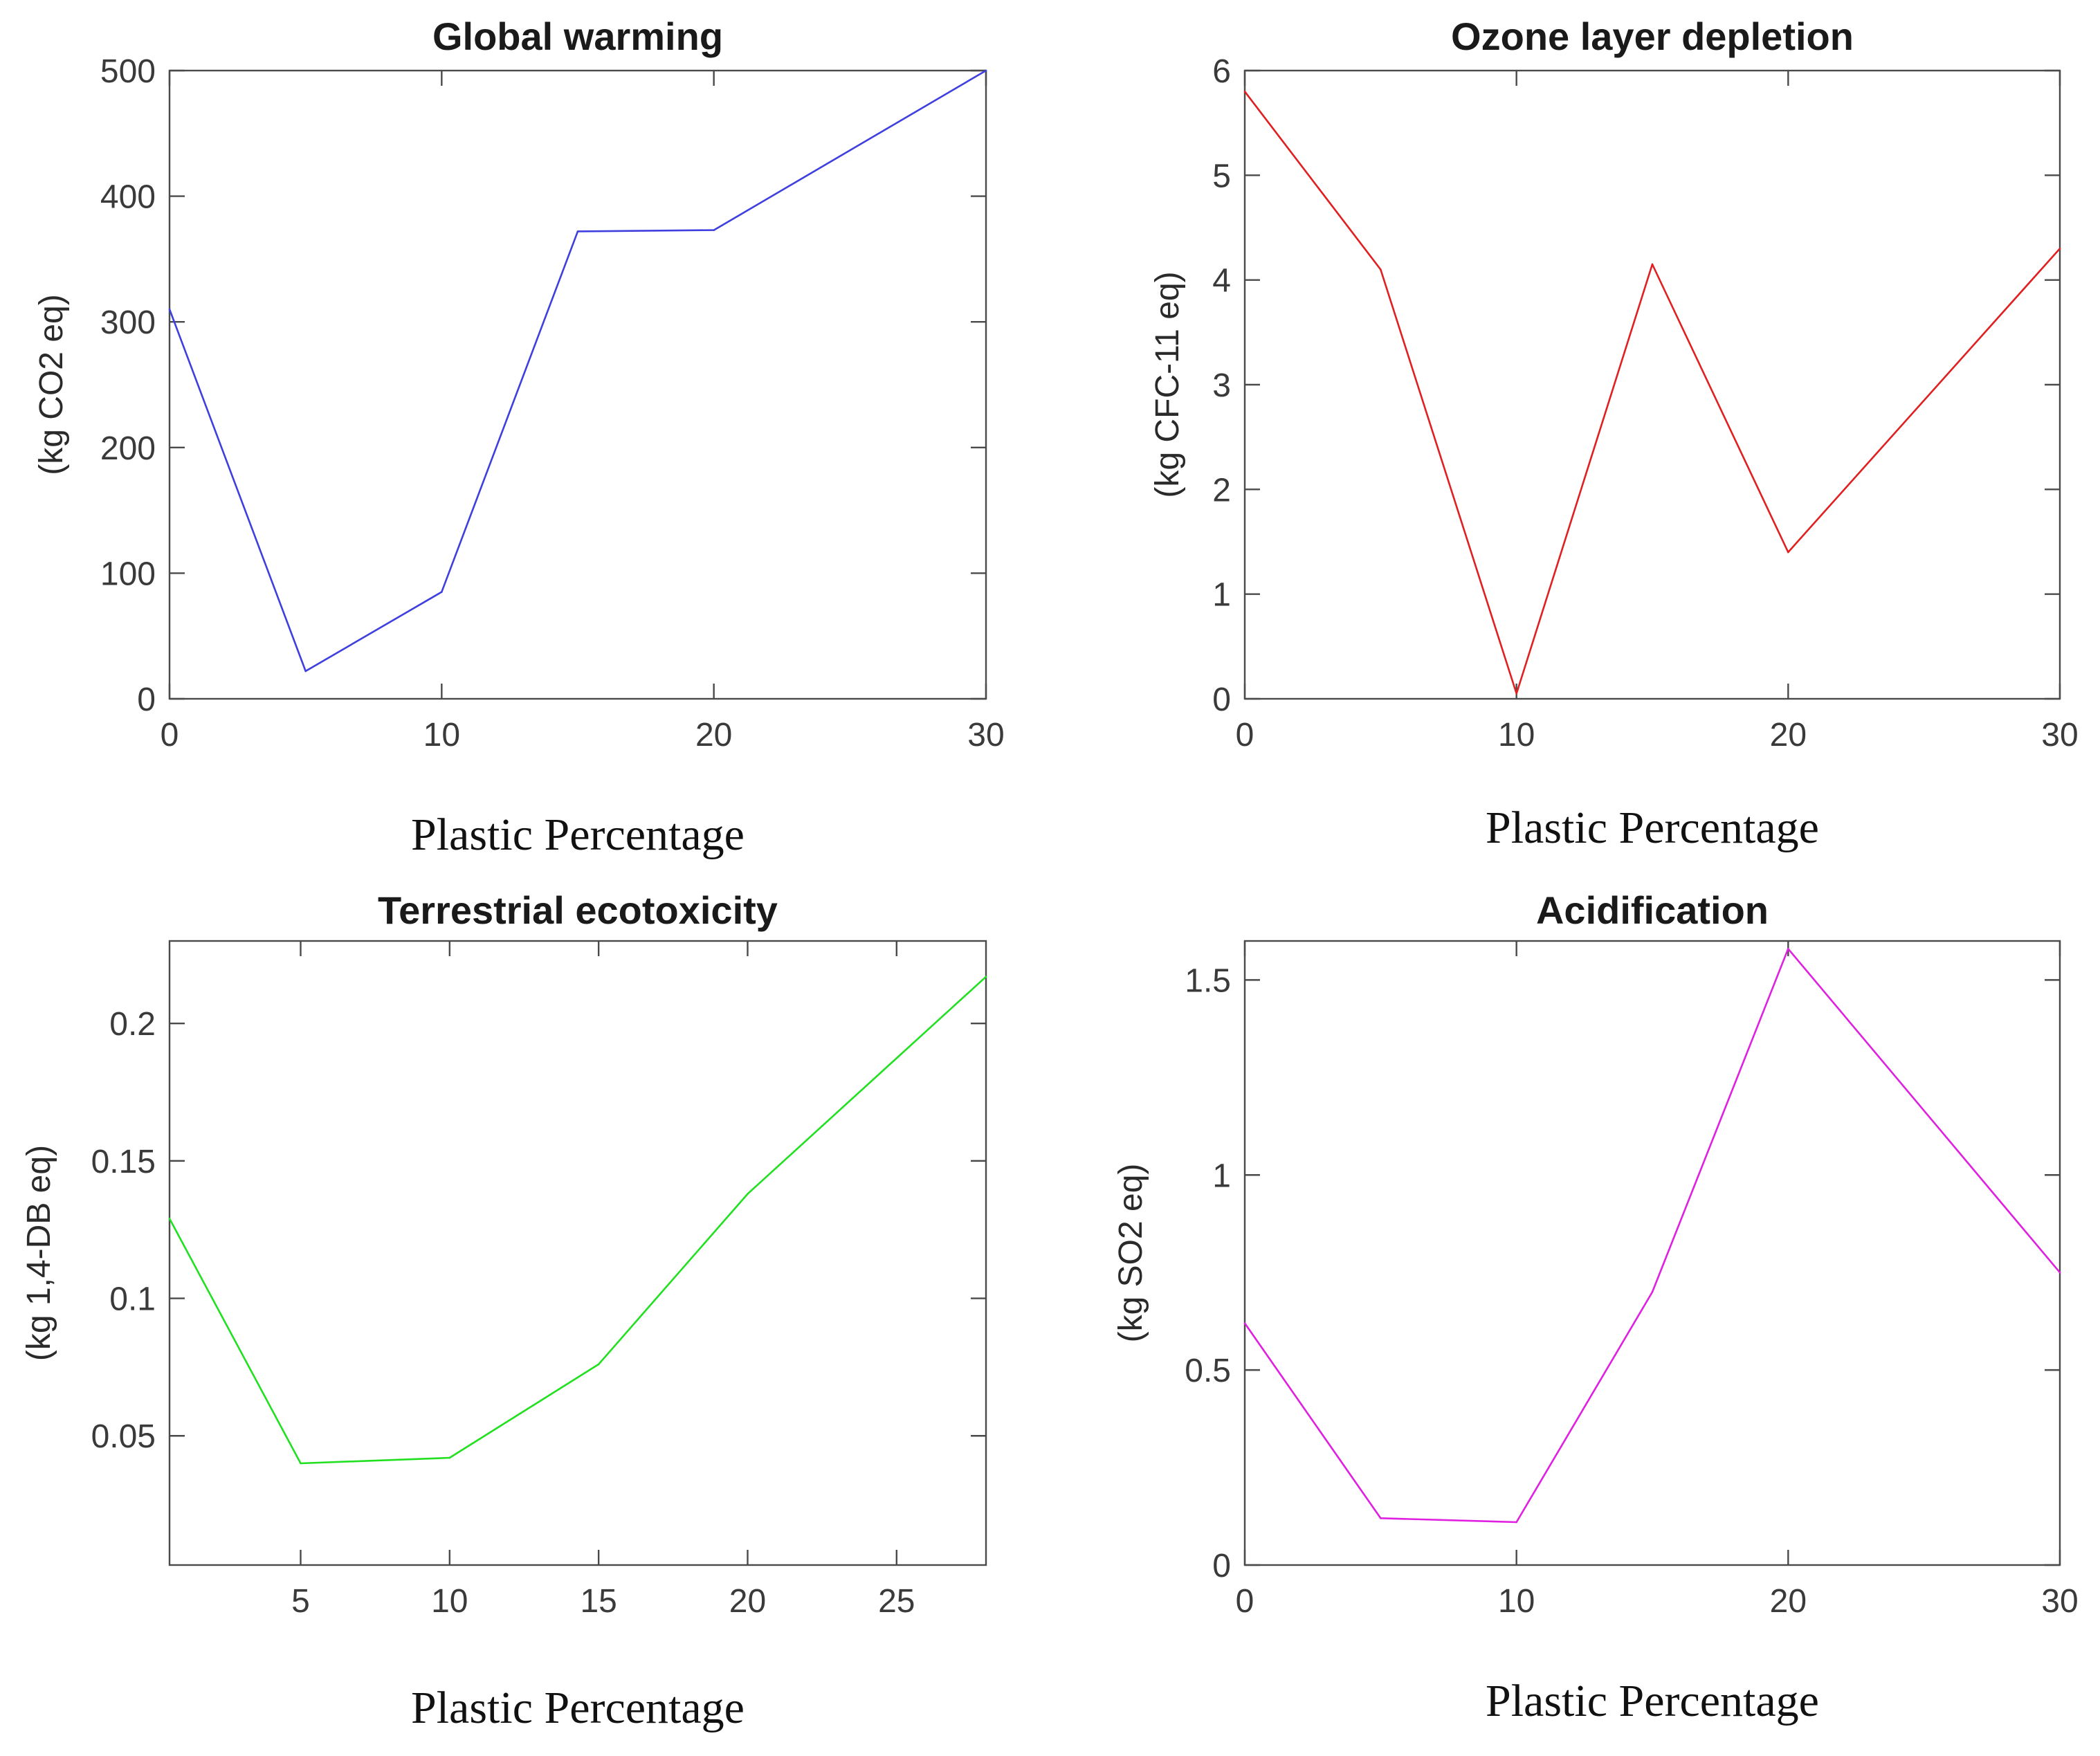 The image size is (2100, 1756). I want to click on y-tick-label: 1.5, so click(1208, 980).